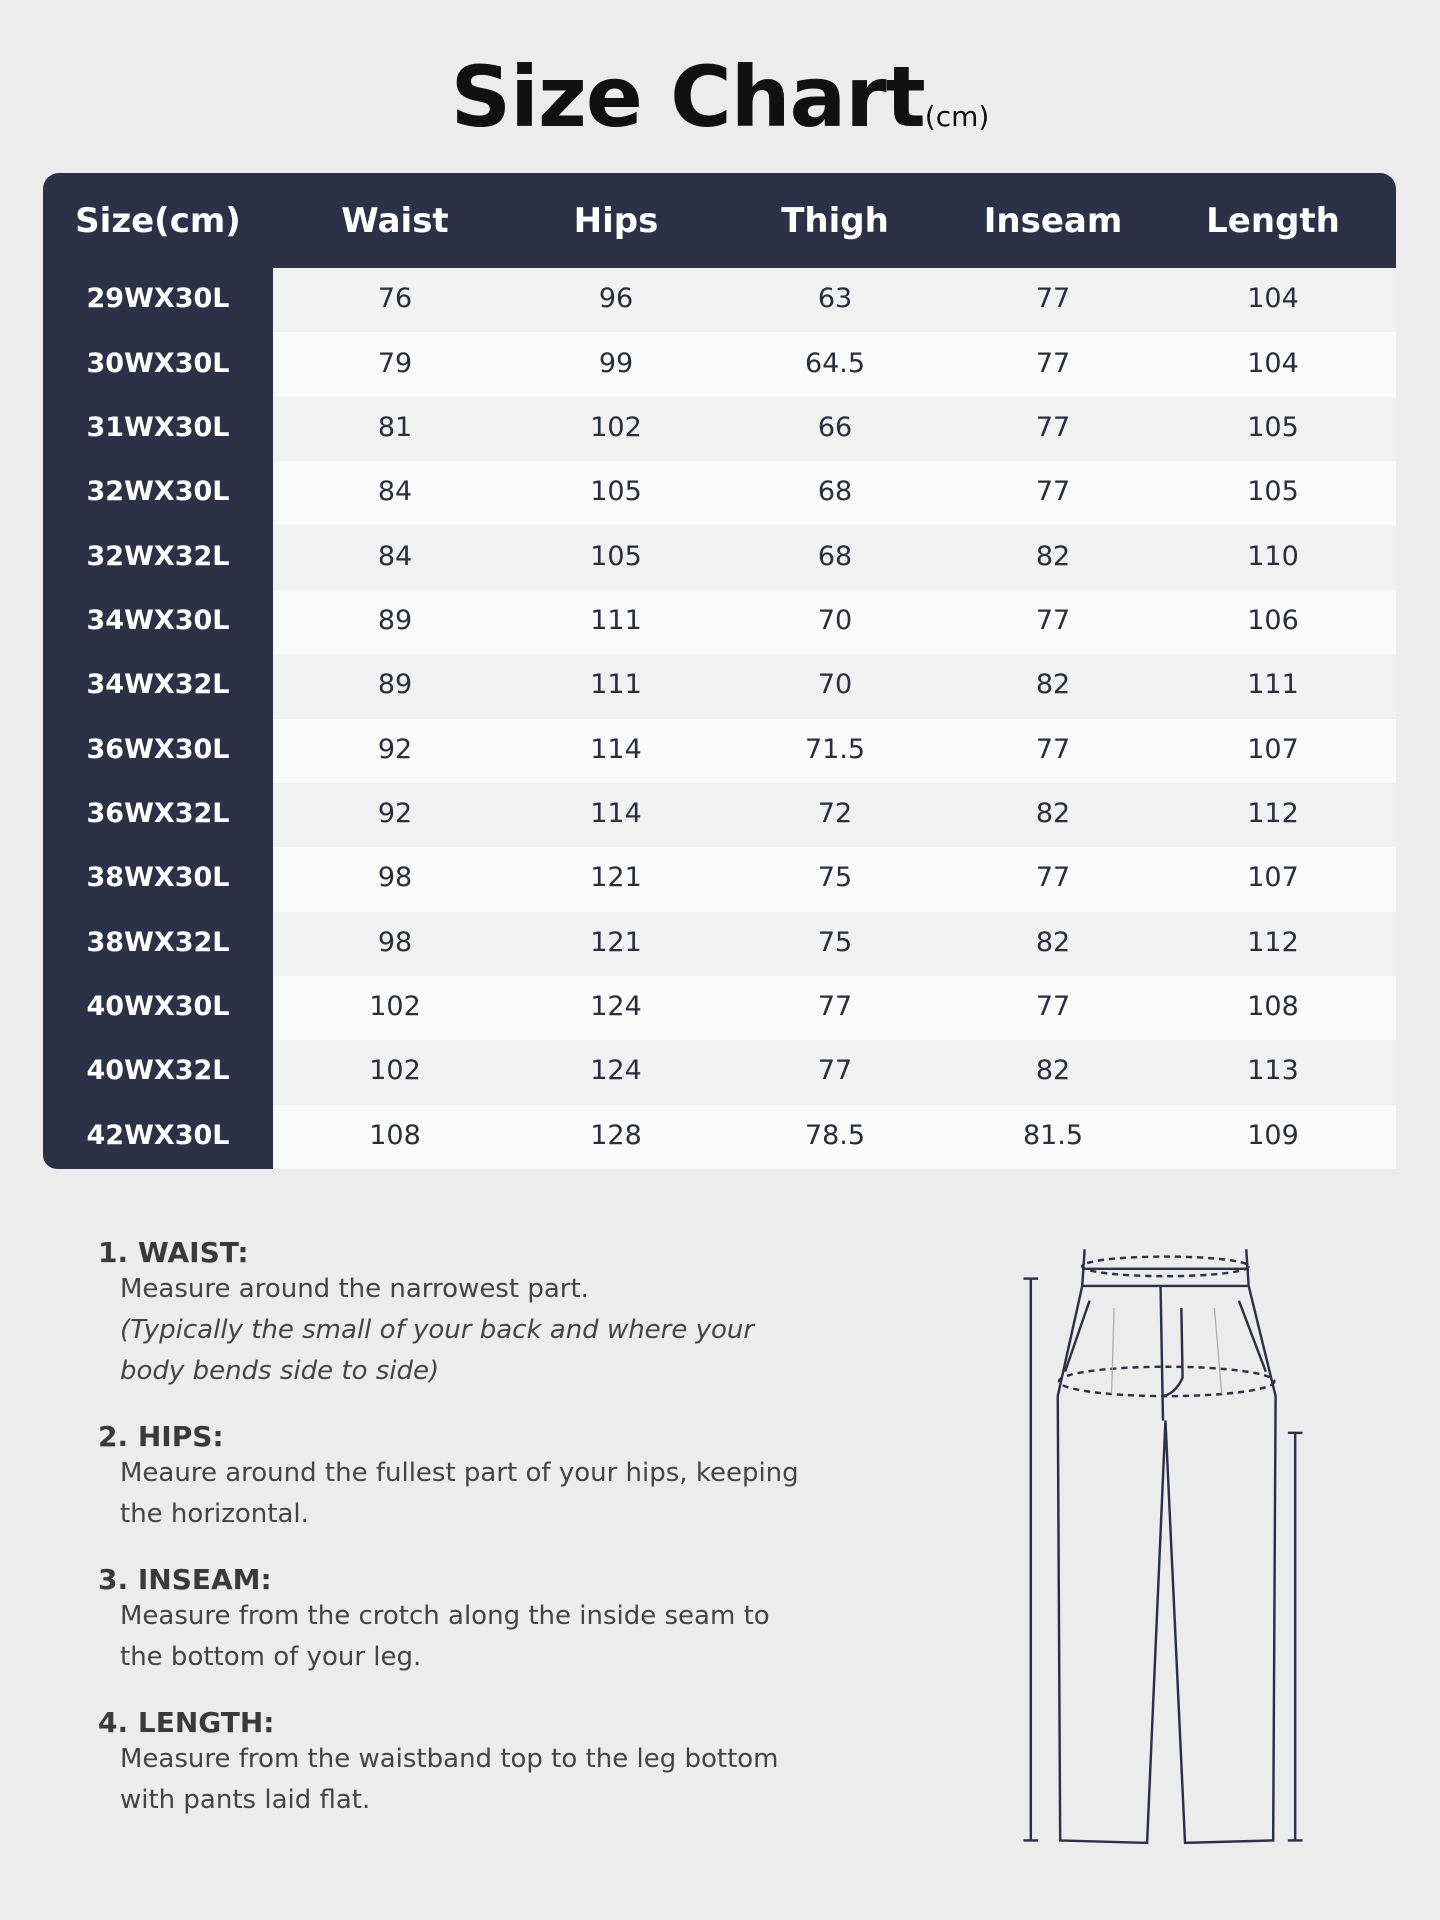 The height and width of the screenshot is (1920, 1440). I want to click on value-cell: 63, so click(835, 299).